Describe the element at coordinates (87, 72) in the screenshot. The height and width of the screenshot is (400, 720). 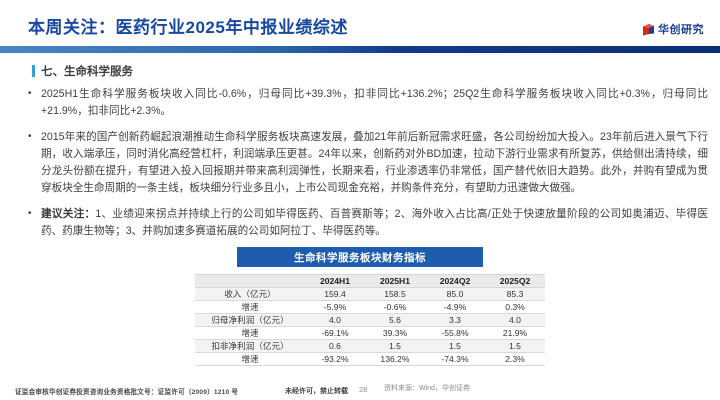
I see `section-title: 七、生命科学服务` at that location.